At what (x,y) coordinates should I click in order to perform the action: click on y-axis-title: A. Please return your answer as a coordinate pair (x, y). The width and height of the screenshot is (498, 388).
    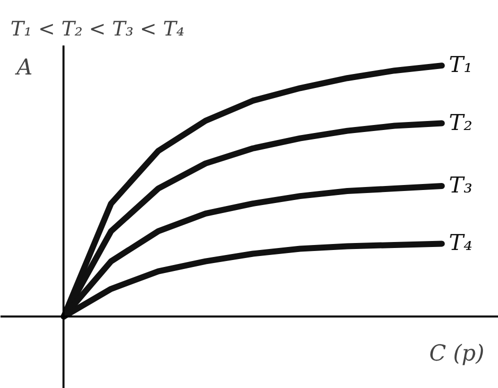
    Looking at the image, I should click on (23, 68).